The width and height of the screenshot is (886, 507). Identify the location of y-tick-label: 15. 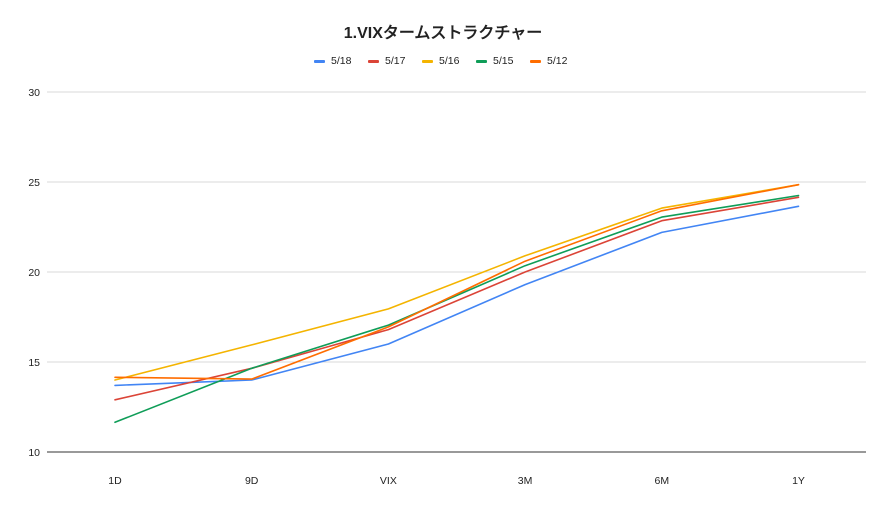
(34, 363).